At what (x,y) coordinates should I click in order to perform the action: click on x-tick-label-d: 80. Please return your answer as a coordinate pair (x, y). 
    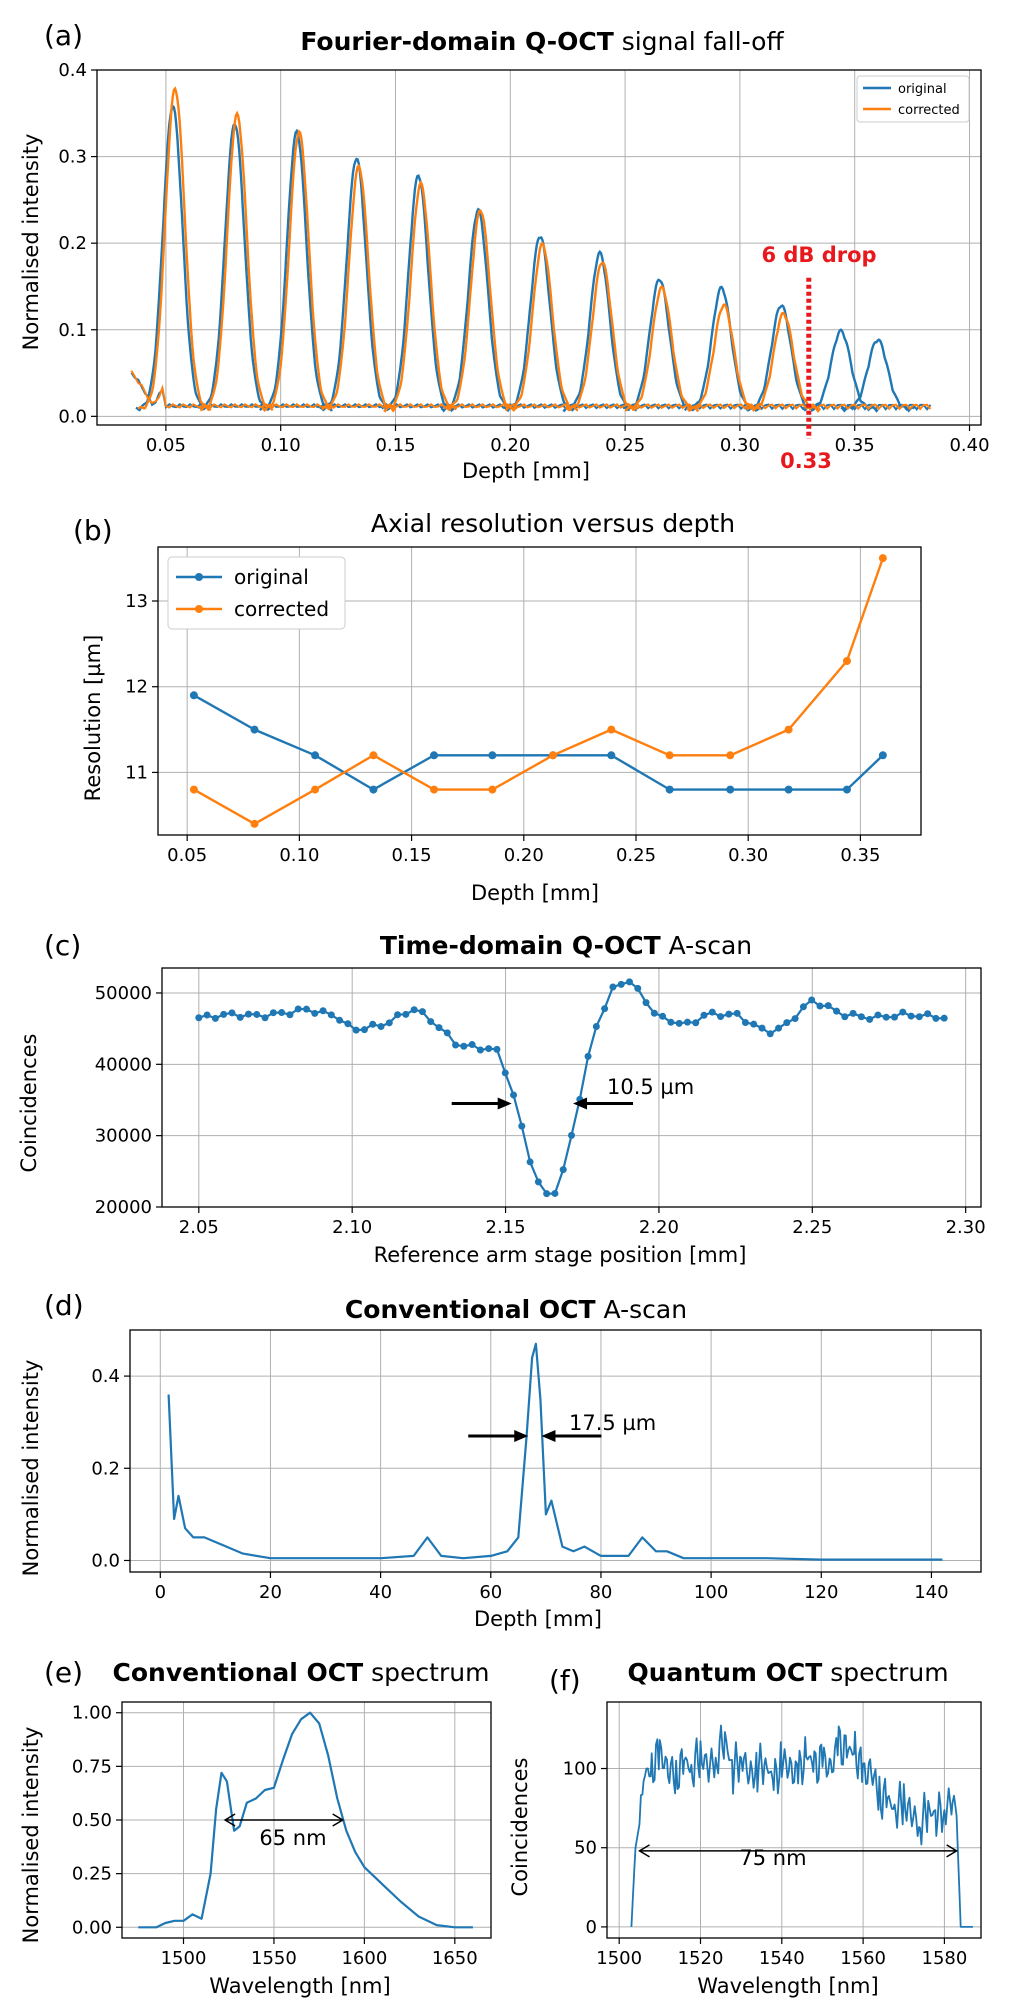
    Looking at the image, I should click on (600, 1592).